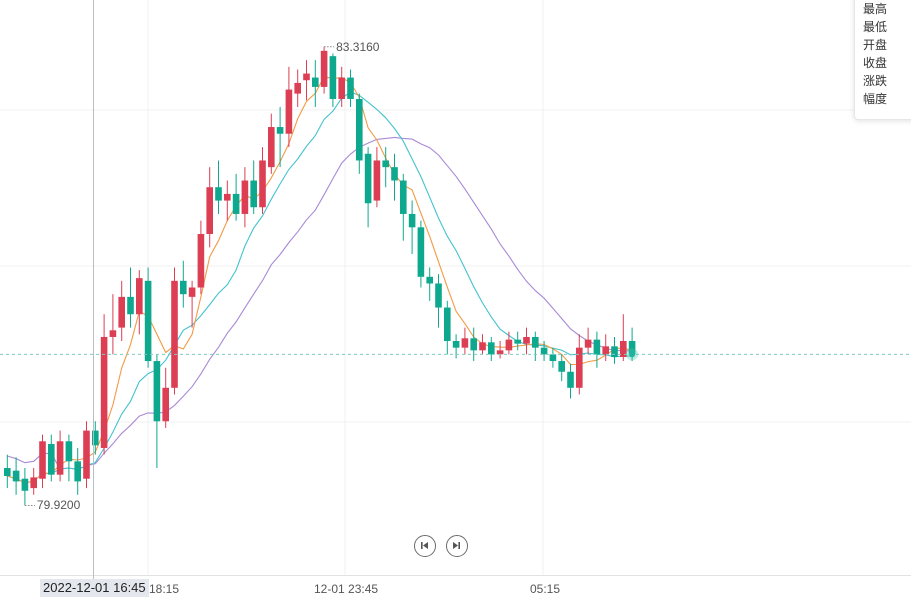 Image resolution: width=911 pixels, height=597 pixels. I want to click on min-price-label: 79.9200, so click(58, 505).